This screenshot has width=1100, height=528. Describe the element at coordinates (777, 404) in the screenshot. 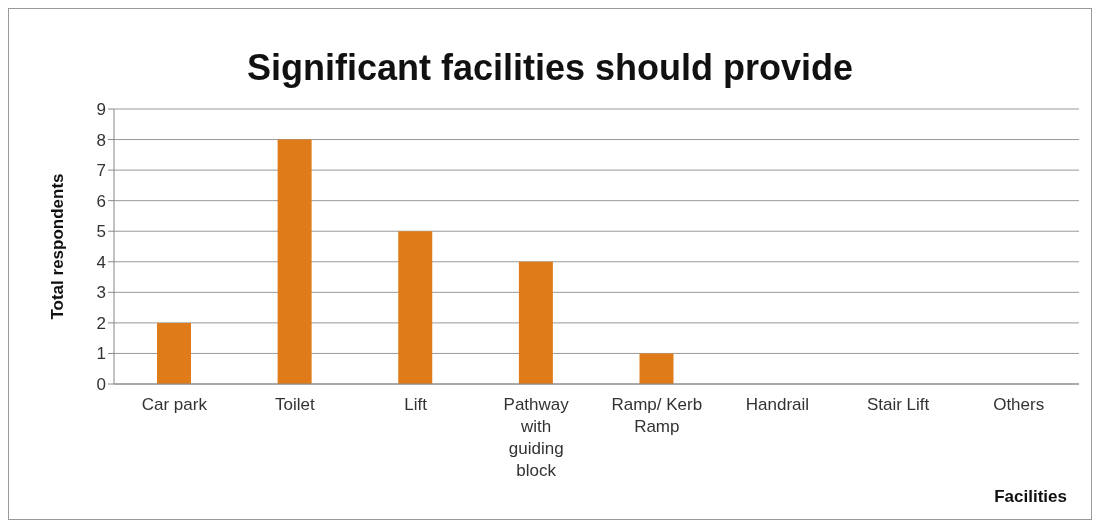

I see `x-tick-label: Handrail` at that location.